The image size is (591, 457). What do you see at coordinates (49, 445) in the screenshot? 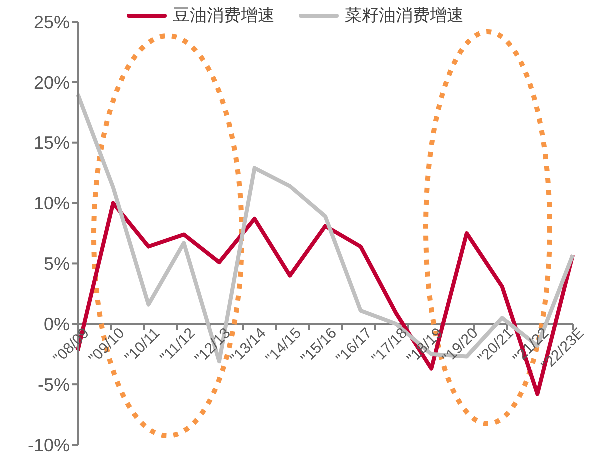
I see `y-tick-label: -10%` at bounding box center [49, 445].